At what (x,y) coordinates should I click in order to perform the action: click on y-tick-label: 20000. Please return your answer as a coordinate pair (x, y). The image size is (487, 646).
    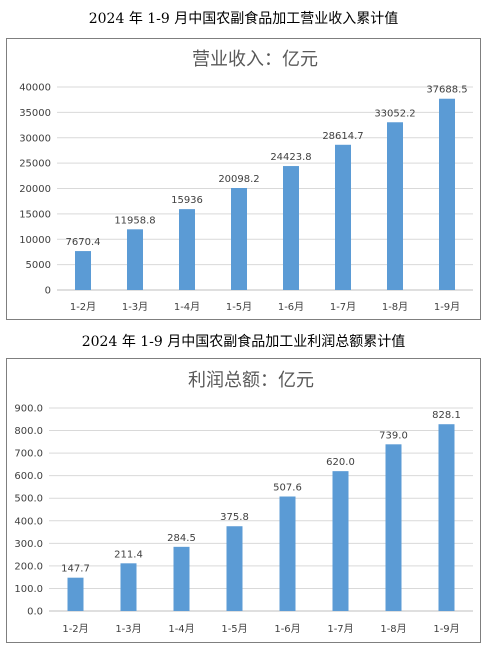
    Looking at the image, I should click on (35, 189).